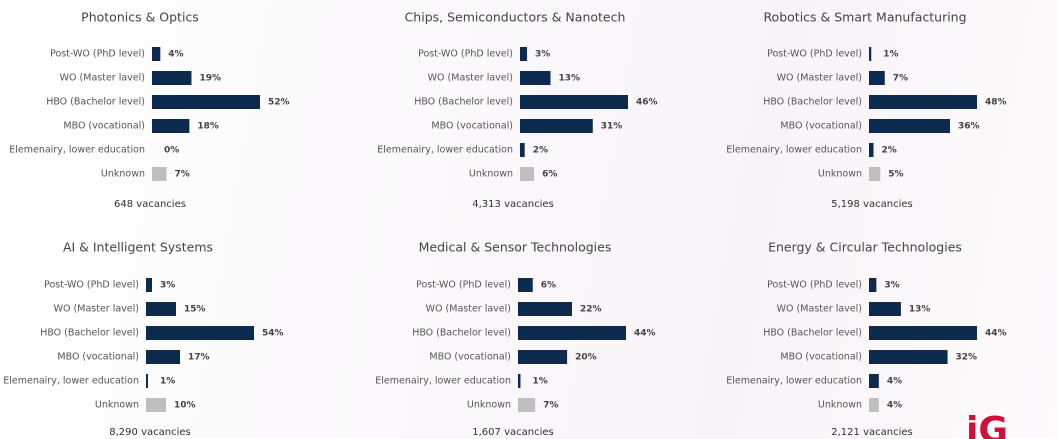 This screenshot has width=1058, height=439. I want to click on value-label: 36%, so click(969, 127).